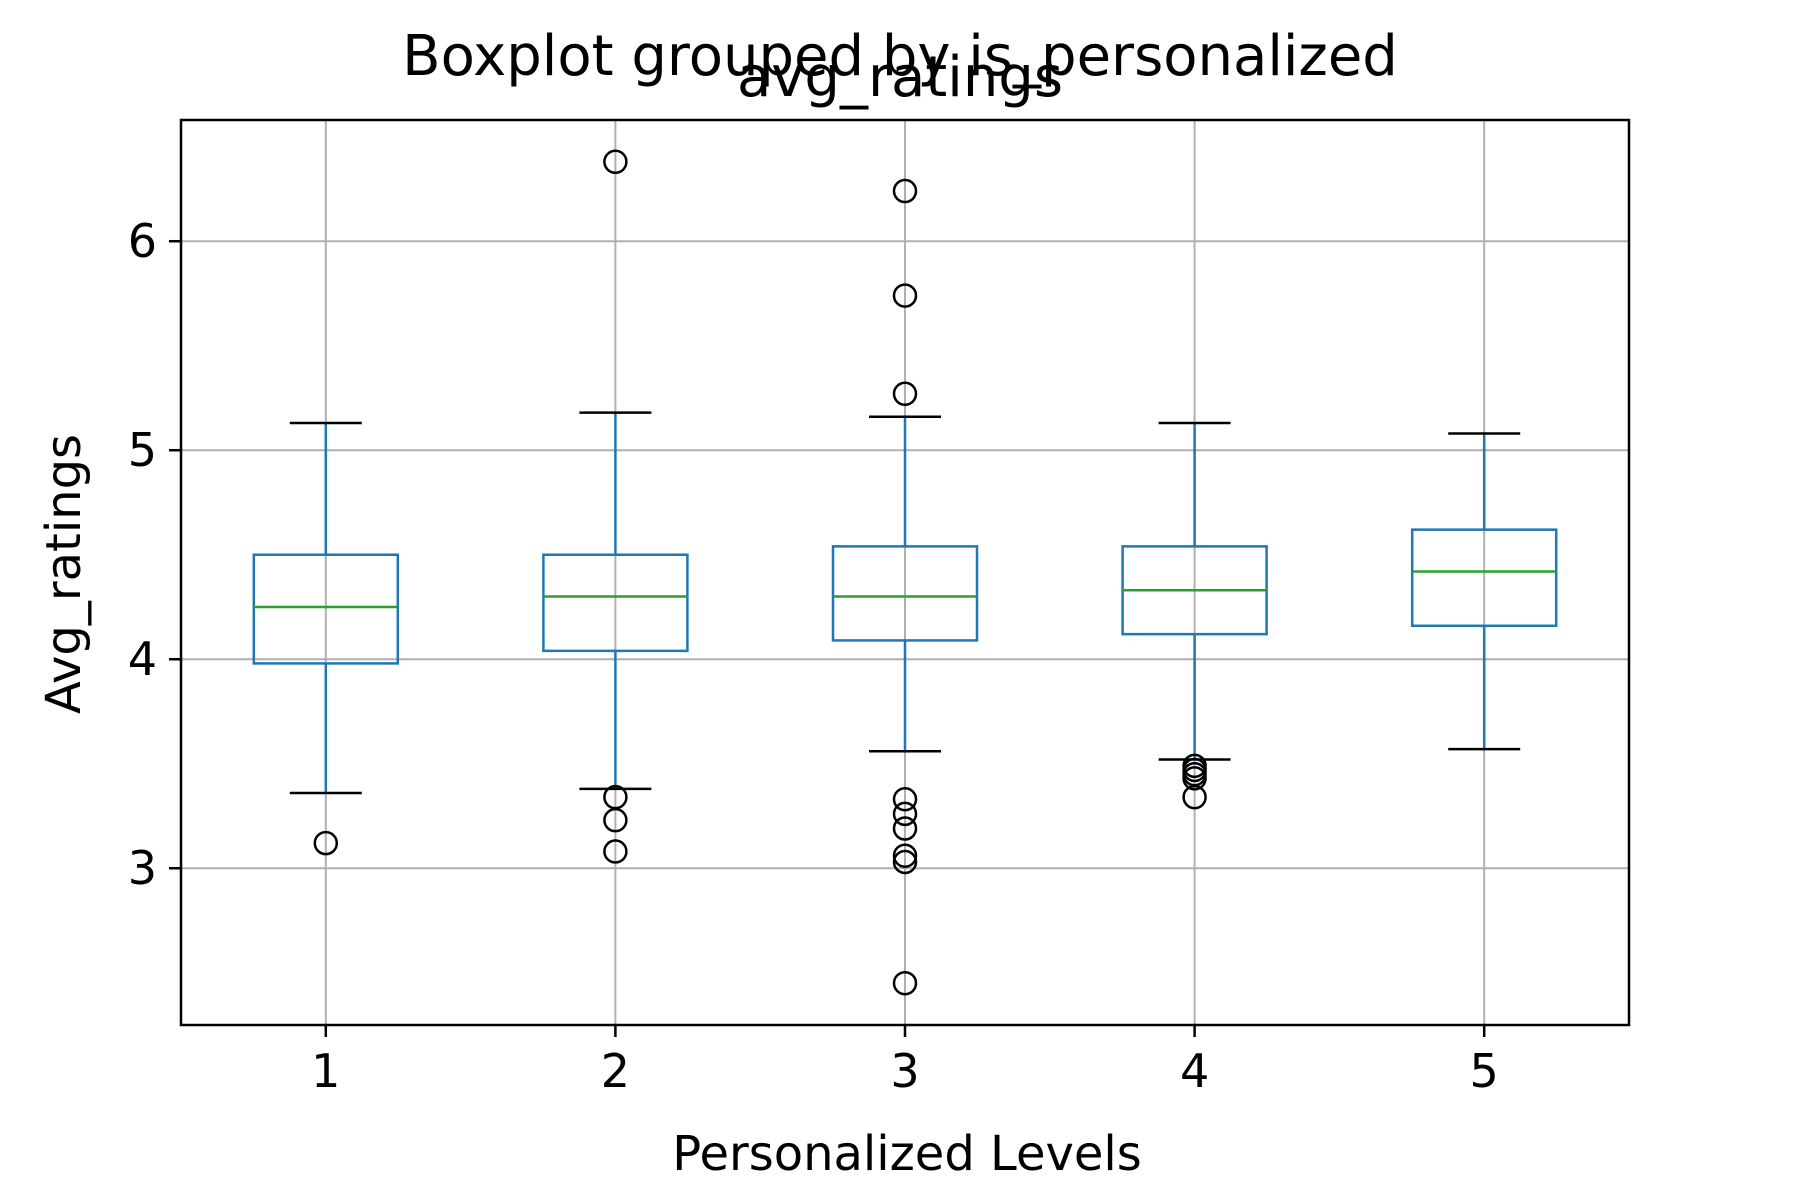 Image resolution: width=1800 pixels, height=1200 pixels. What do you see at coordinates (1194, 1071) in the screenshot?
I see `x-tick-label: 4` at bounding box center [1194, 1071].